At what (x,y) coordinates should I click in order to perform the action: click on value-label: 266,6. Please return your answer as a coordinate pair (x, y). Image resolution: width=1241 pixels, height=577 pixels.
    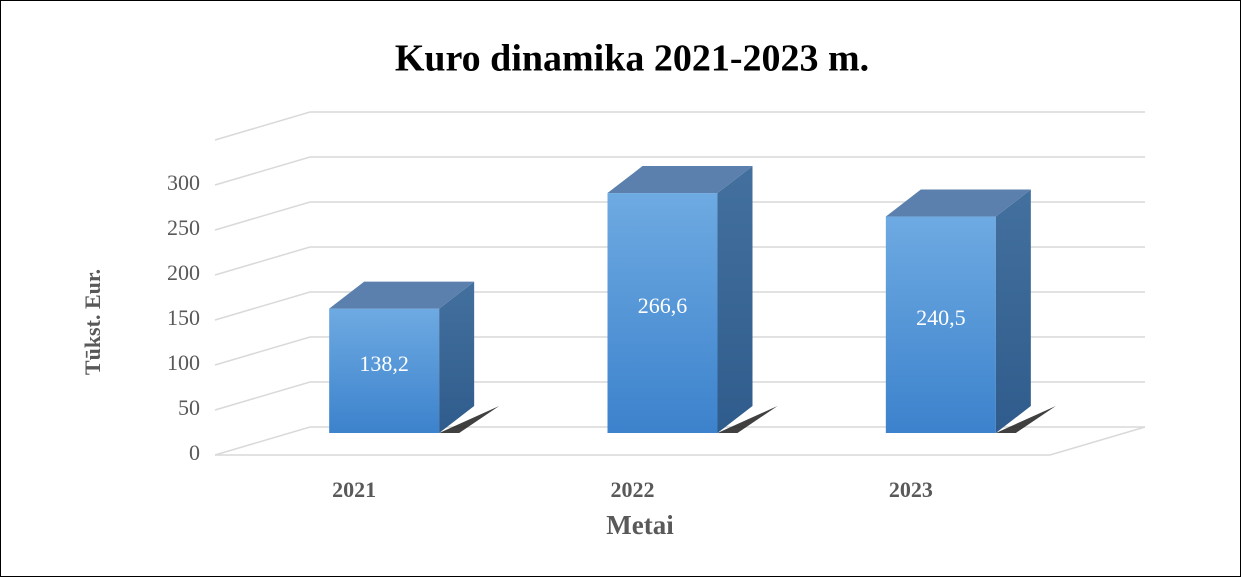
    Looking at the image, I should click on (663, 305).